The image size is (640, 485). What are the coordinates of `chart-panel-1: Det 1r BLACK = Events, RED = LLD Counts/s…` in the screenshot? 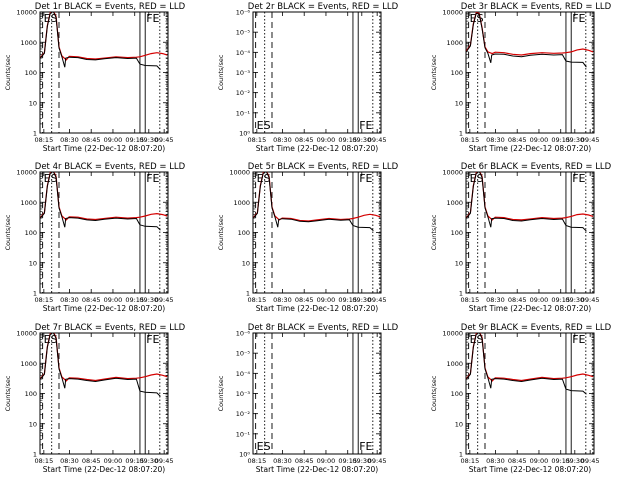 It's located at (95, 77).